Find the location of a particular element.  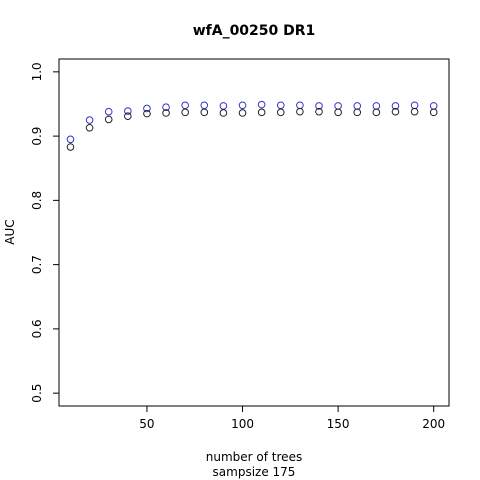

y-axis-label: AUC is located at coordinates (10, 231).